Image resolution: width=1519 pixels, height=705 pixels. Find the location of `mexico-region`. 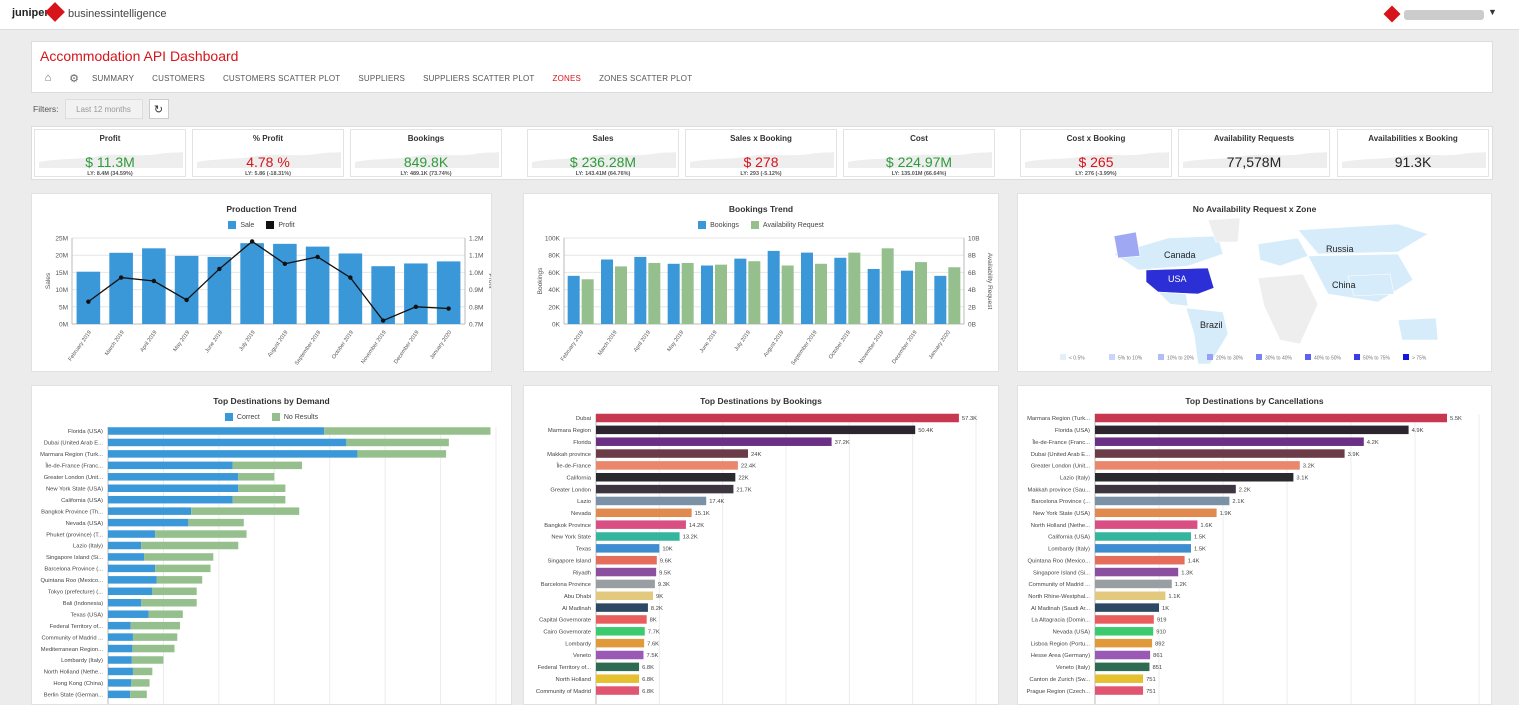

mexico-region is located at coordinates (1173, 299).